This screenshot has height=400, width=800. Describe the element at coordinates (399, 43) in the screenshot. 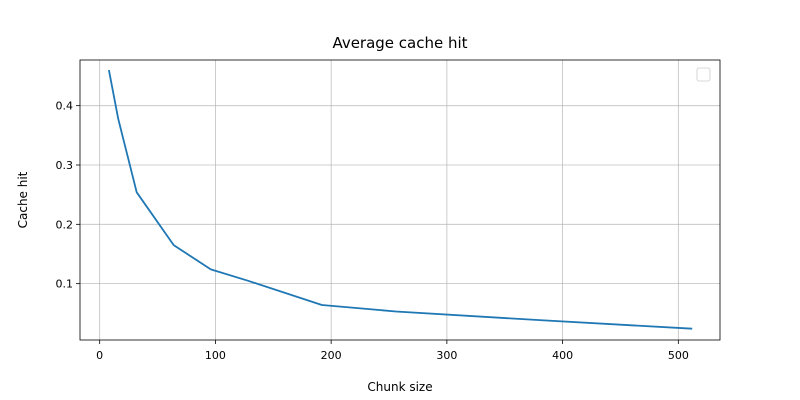

I see `chart-title: Average cache hit` at that location.